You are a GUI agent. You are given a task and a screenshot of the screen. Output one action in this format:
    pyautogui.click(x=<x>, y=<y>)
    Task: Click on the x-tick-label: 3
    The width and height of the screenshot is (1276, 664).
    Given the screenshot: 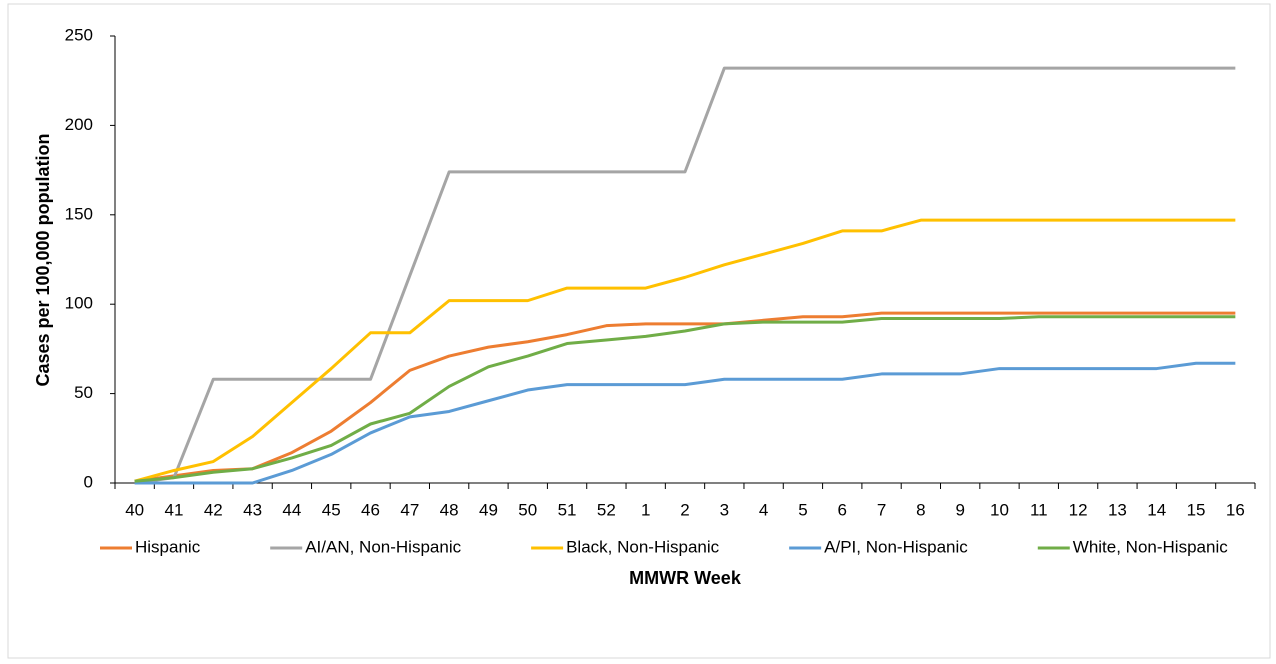 What is the action you would take?
    pyautogui.click(x=724, y=509)
    